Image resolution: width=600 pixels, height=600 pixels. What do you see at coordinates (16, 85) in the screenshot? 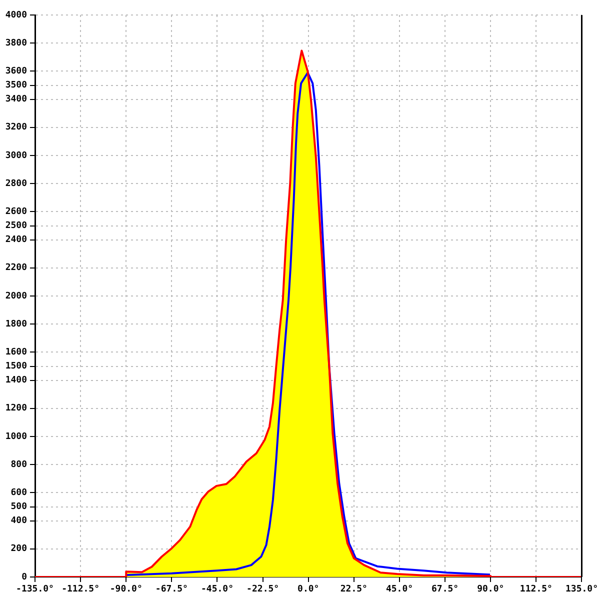
I see `y-tick-label: 3500` at bounding box center [16, 85].